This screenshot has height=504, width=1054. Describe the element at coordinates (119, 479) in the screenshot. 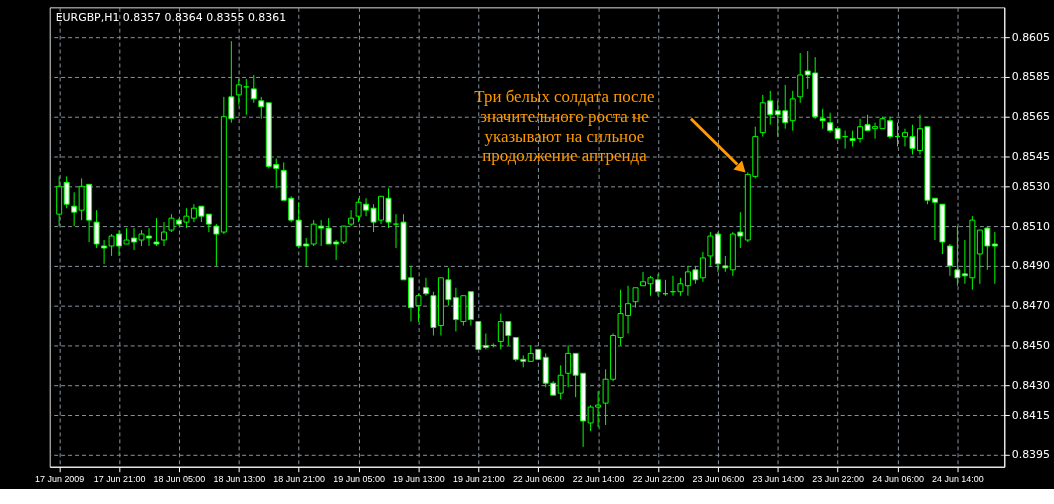

I see `x-tick-label: 17 Jun 21:00` at that location.